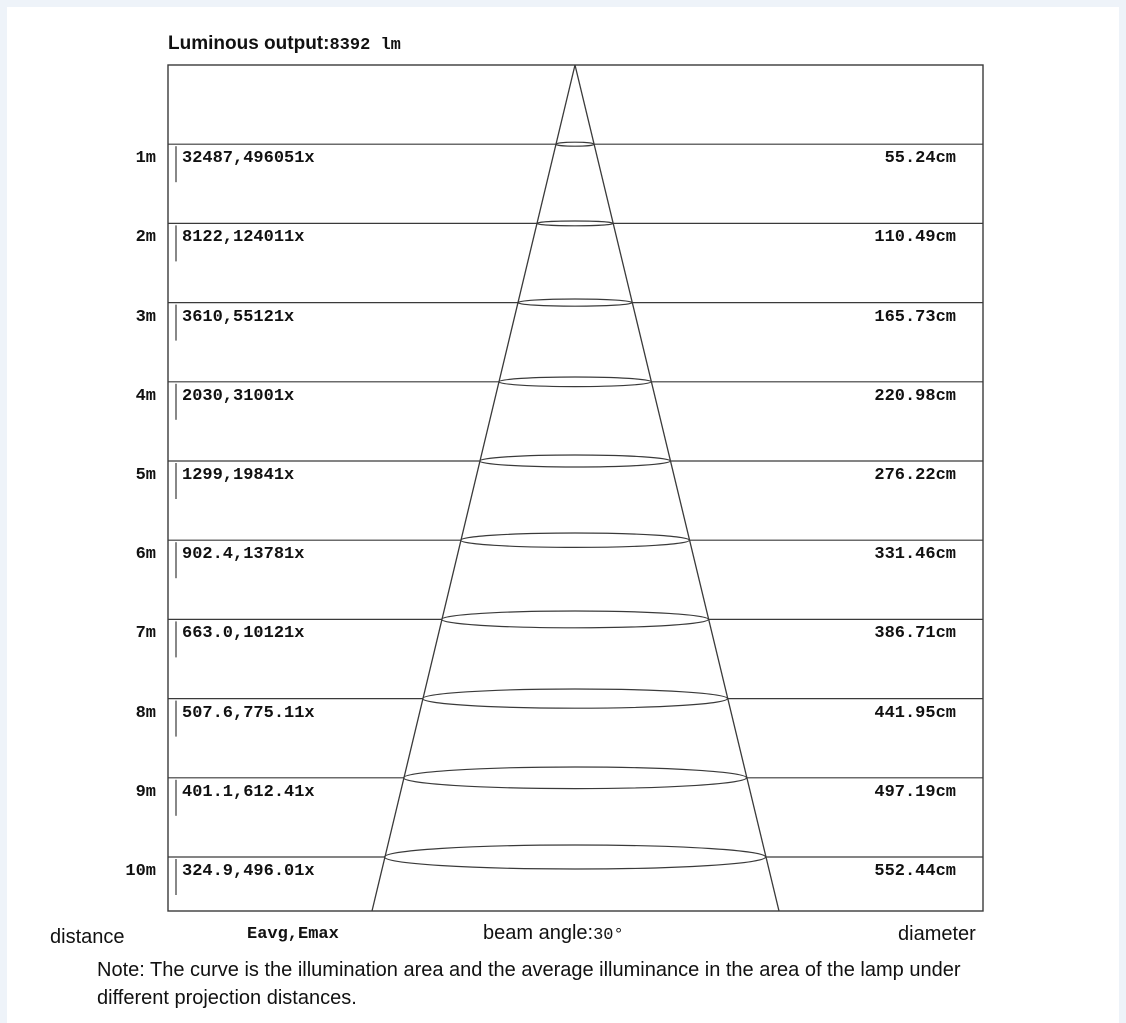 This screenshot has width=1126, height=1023. I want to click on diameter-value: 276.22cm, so click(915, 475).